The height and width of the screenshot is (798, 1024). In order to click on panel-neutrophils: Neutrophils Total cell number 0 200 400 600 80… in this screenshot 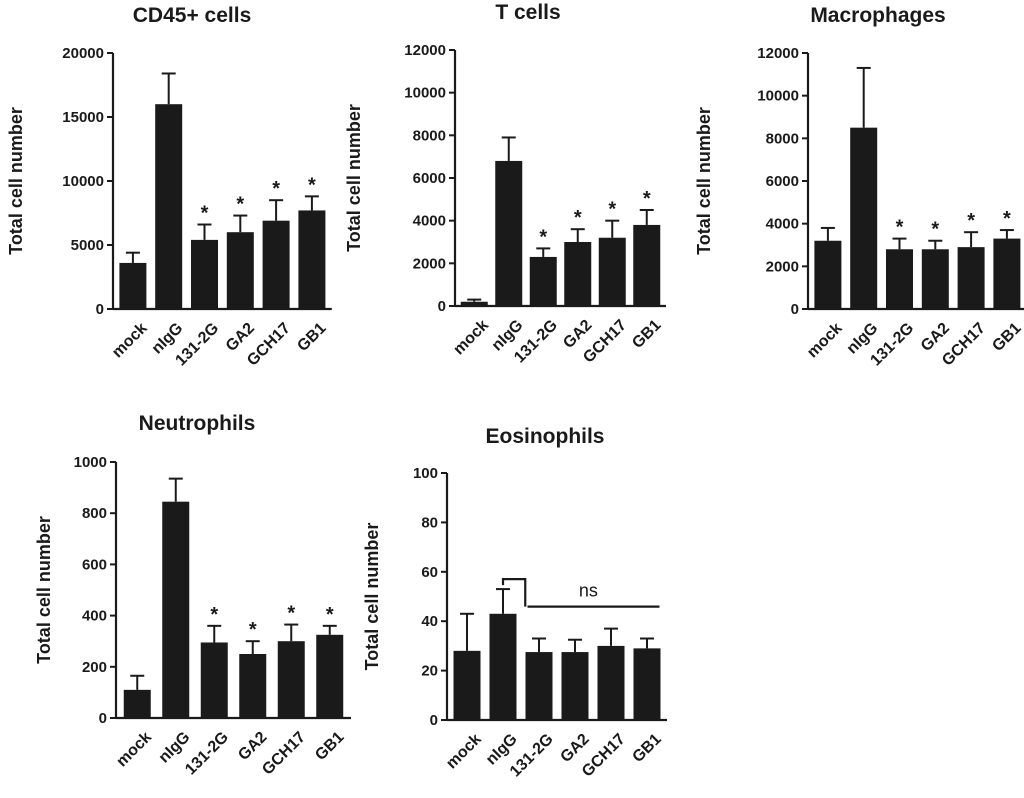, I will do `click(192, 595)`.